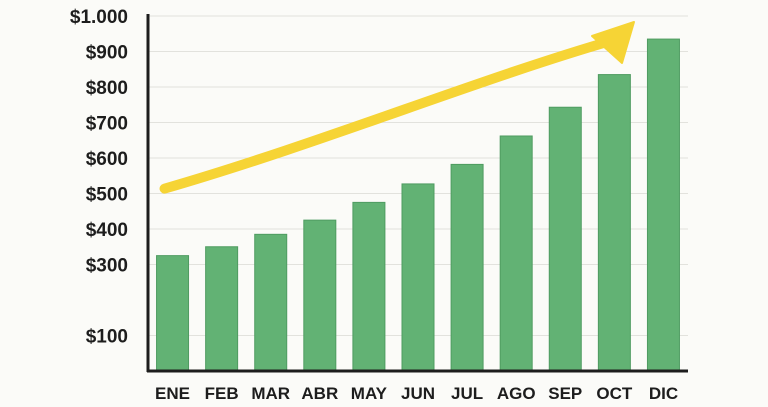 This screenshot has height=407, width=768. Describe the element at coordinates (418, 277) in the screenshot. I see `bar-jun` at that location.